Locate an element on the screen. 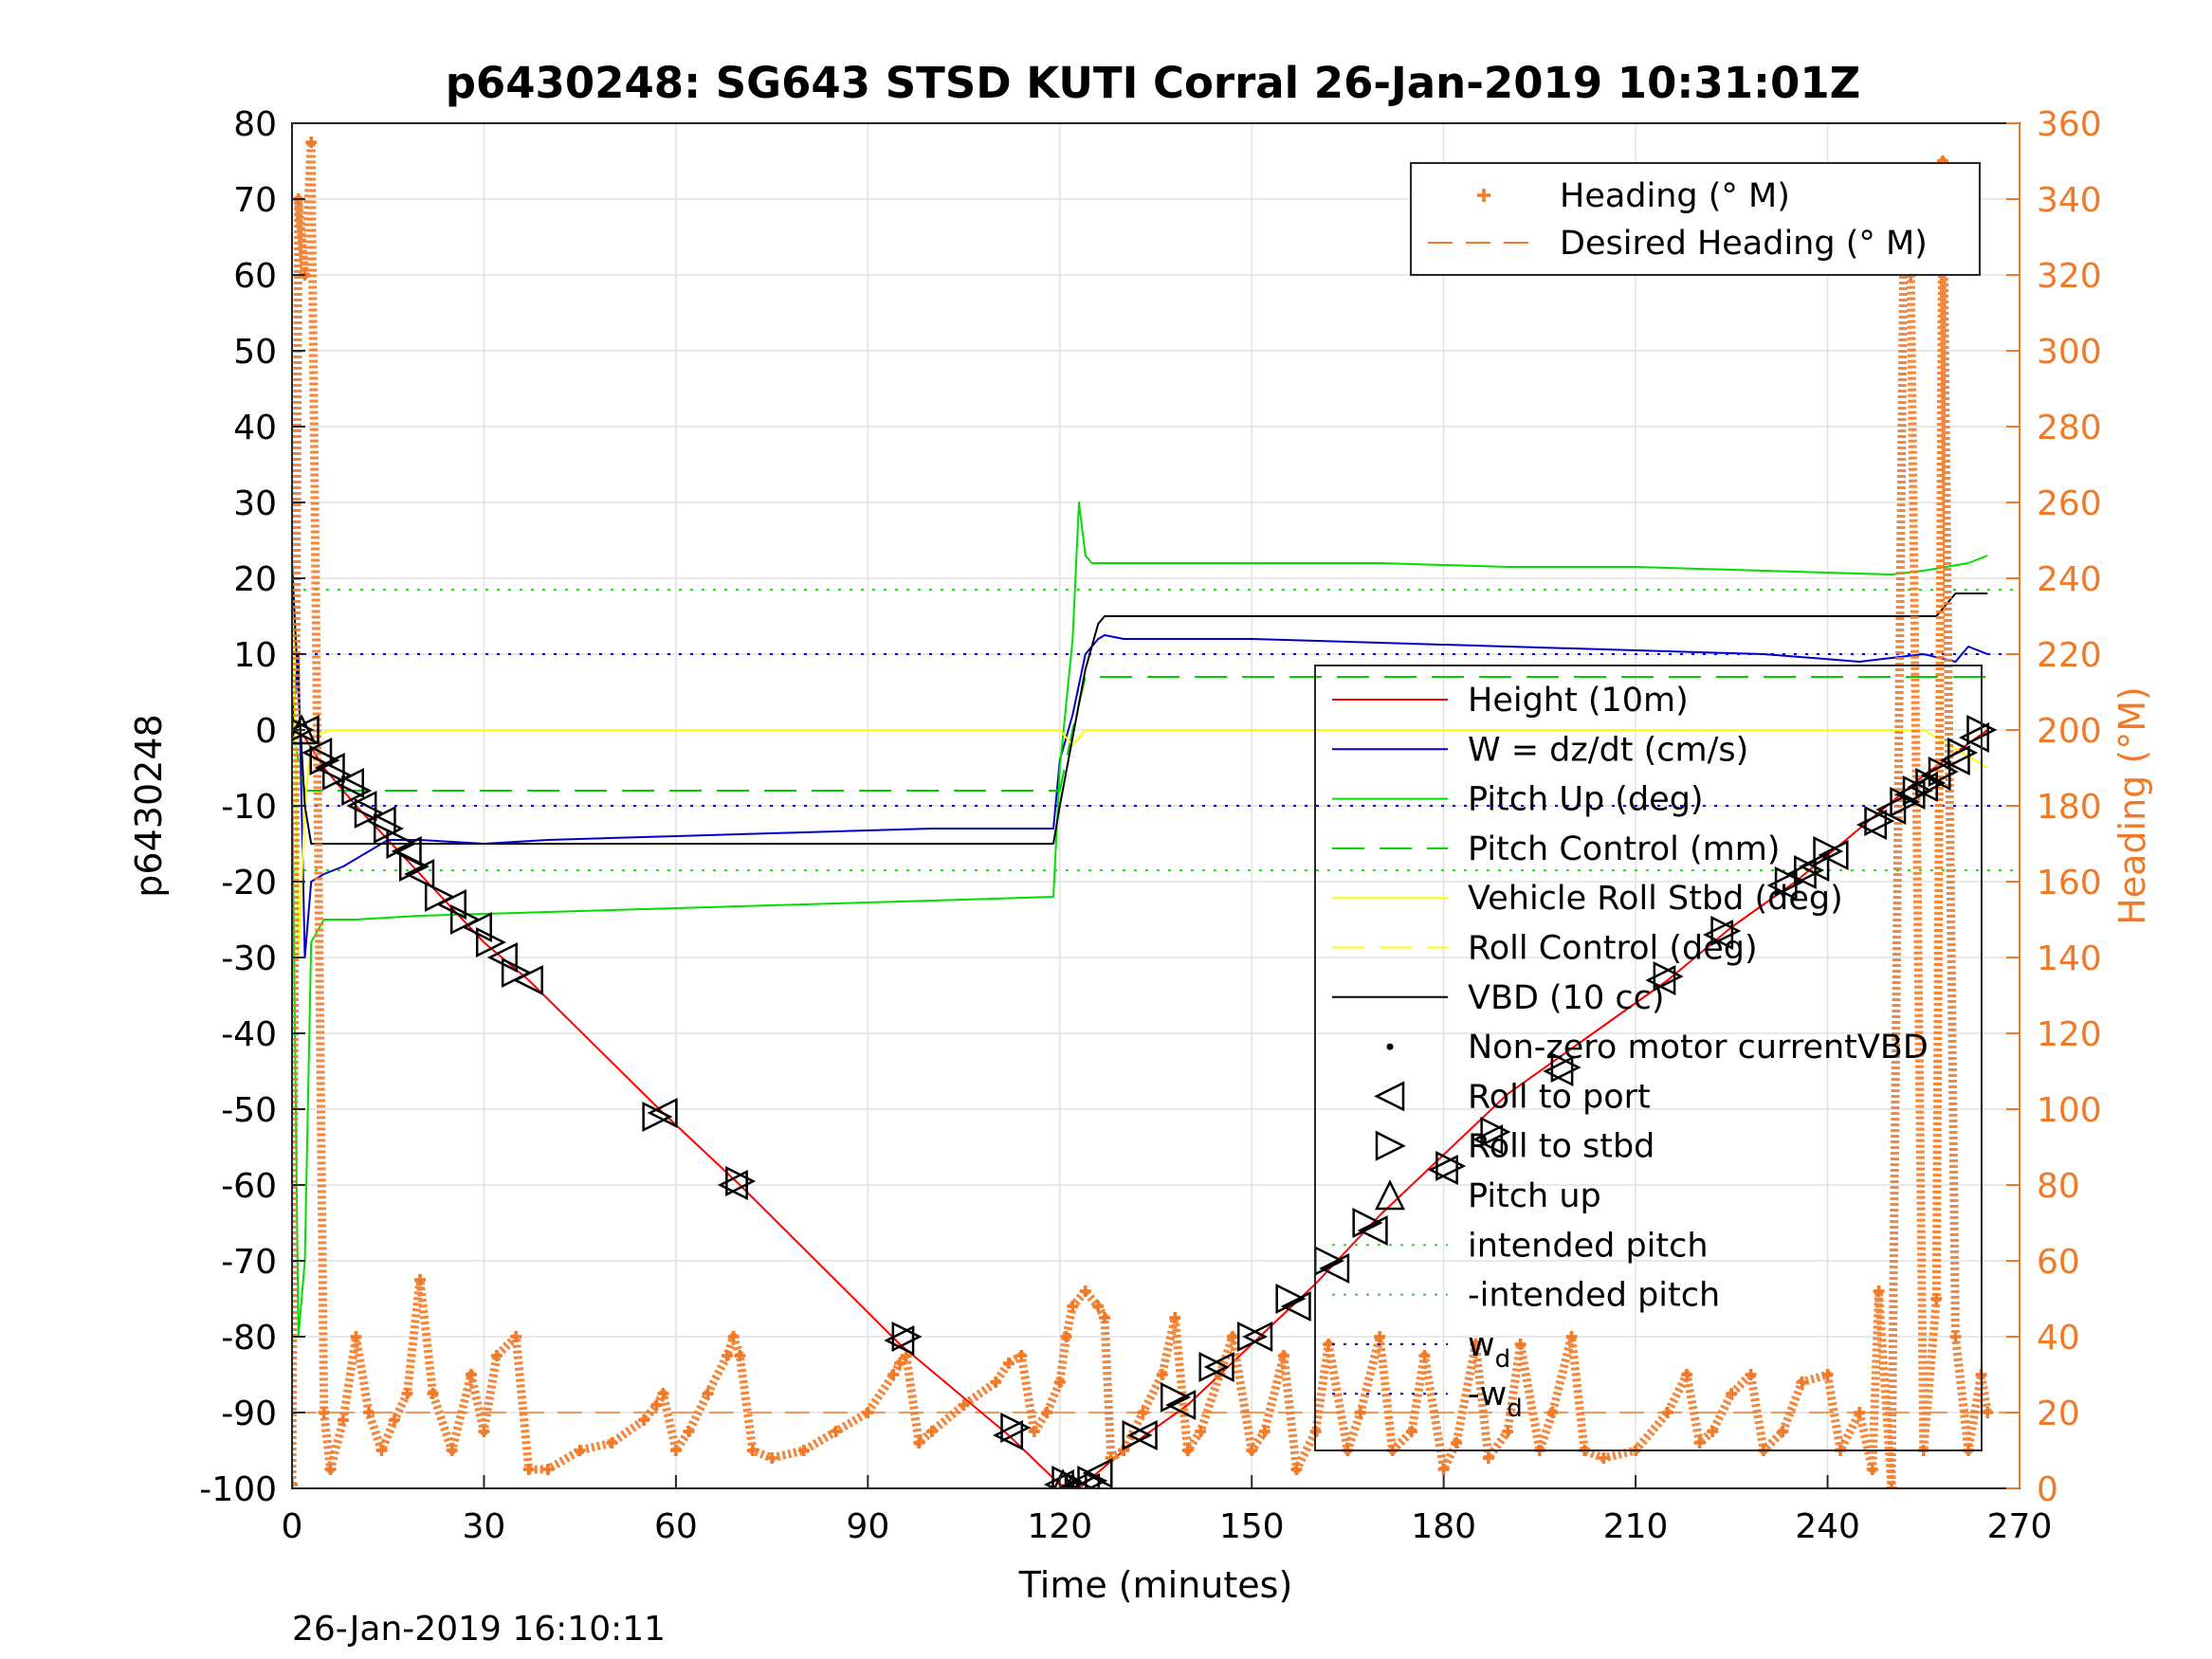  legend-heading-label: Heading (° M) is located at coordinates (1675, 196).